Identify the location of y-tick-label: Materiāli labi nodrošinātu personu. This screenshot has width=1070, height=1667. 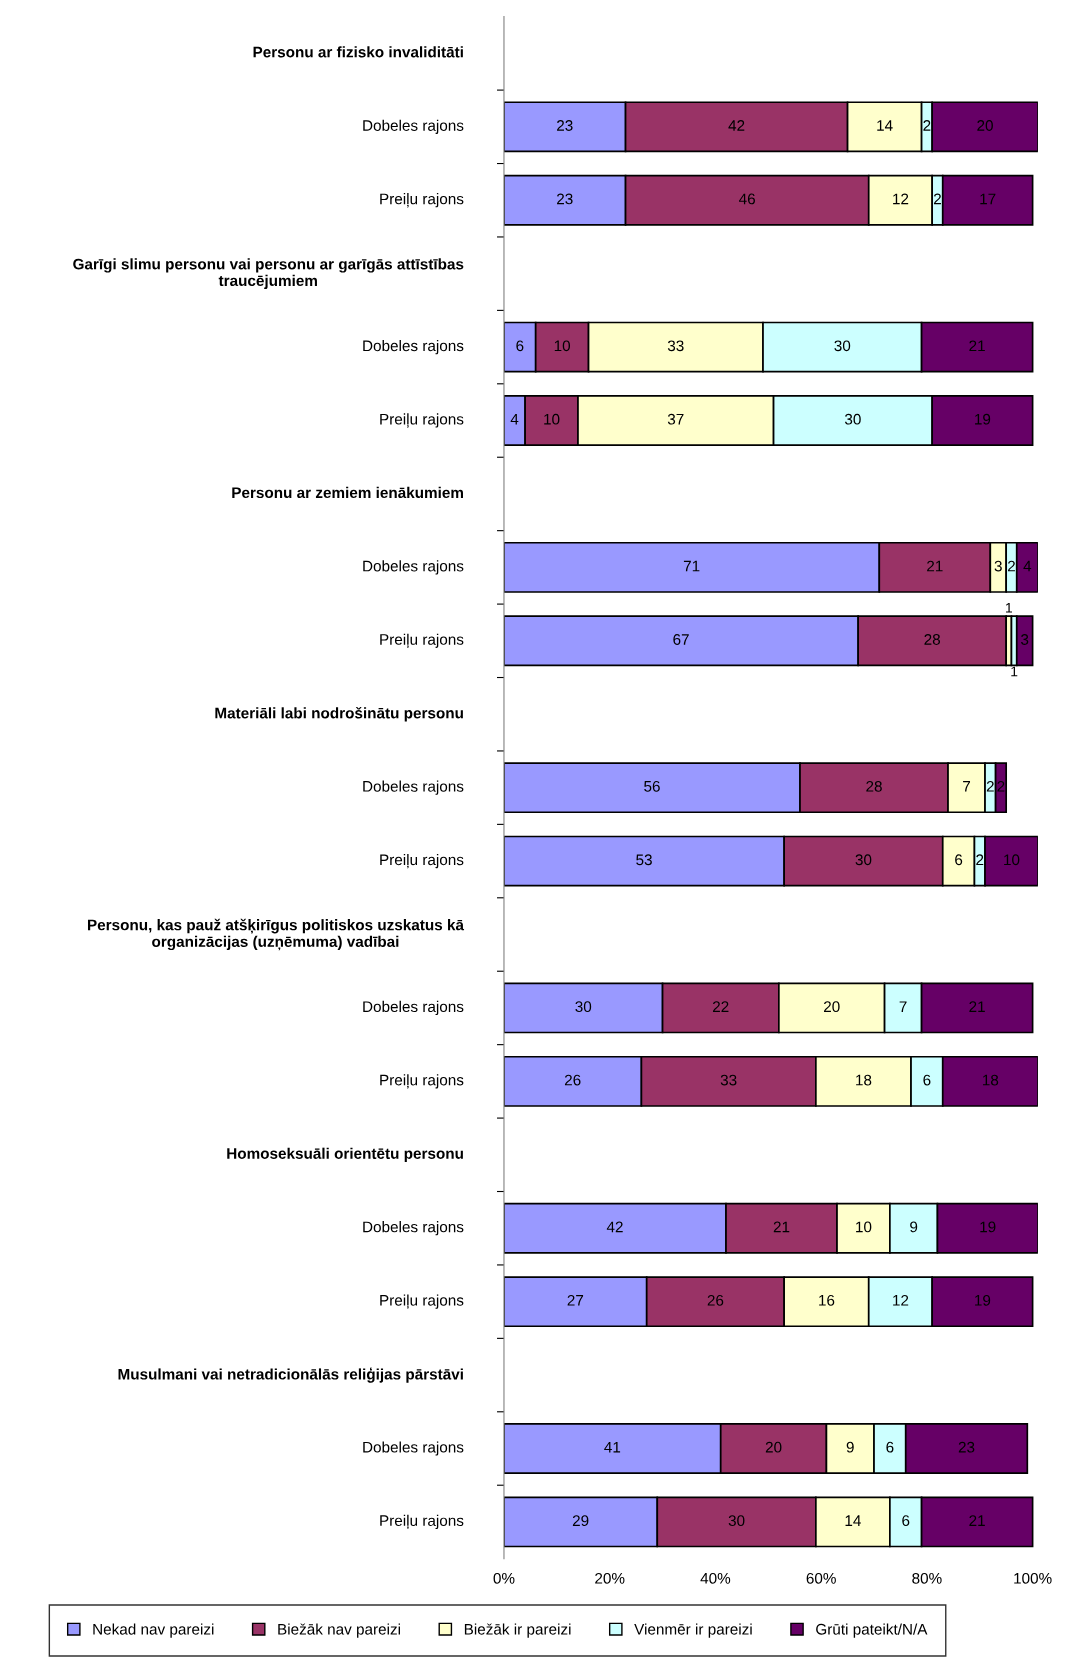
(339, 714).